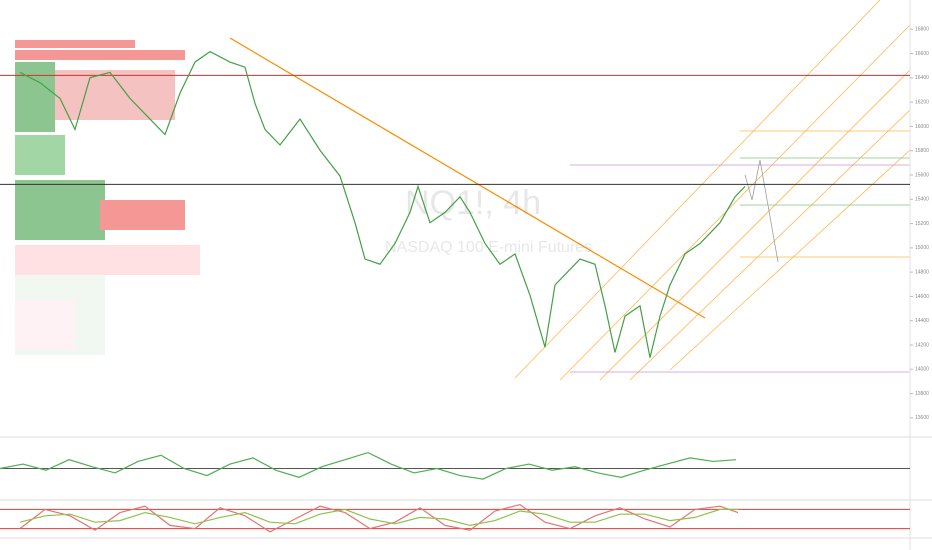 Image resolution: width=932 pixels, height=550 pixels. I want to click on y-tick-label: 14000, so click(922, 370).